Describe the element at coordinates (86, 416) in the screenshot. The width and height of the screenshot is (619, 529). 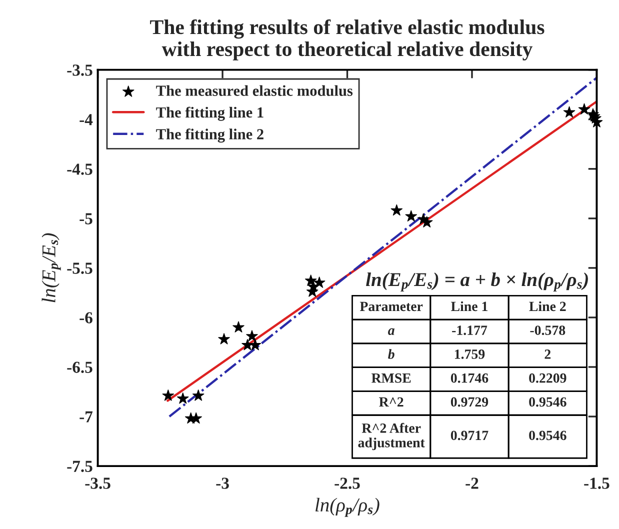
I see `y-tick-label: -7` at that location.